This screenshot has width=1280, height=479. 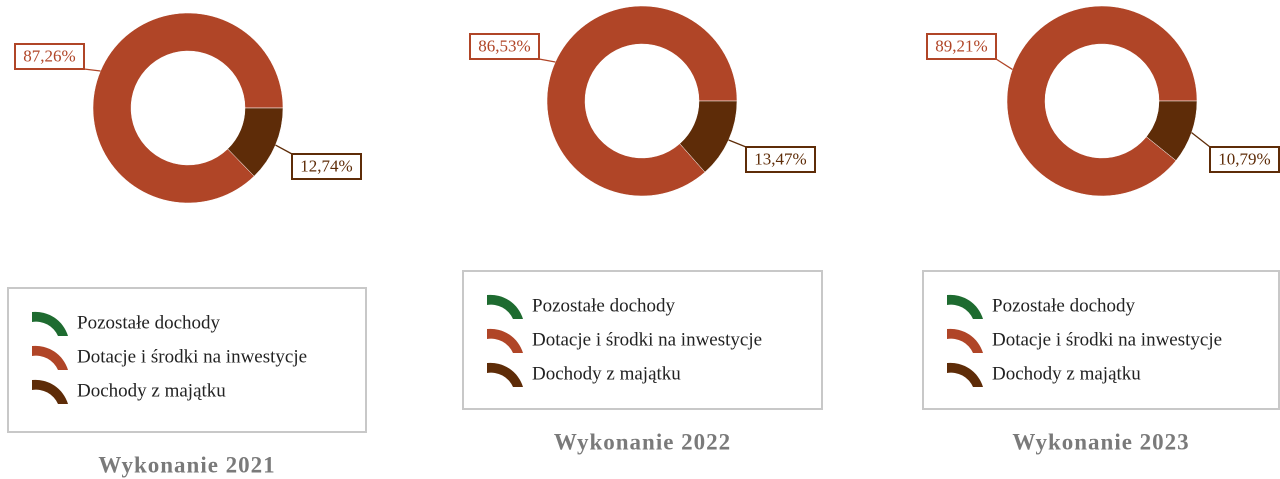 I want to click on data-label: 13,47%, so click(x=780, y=158).